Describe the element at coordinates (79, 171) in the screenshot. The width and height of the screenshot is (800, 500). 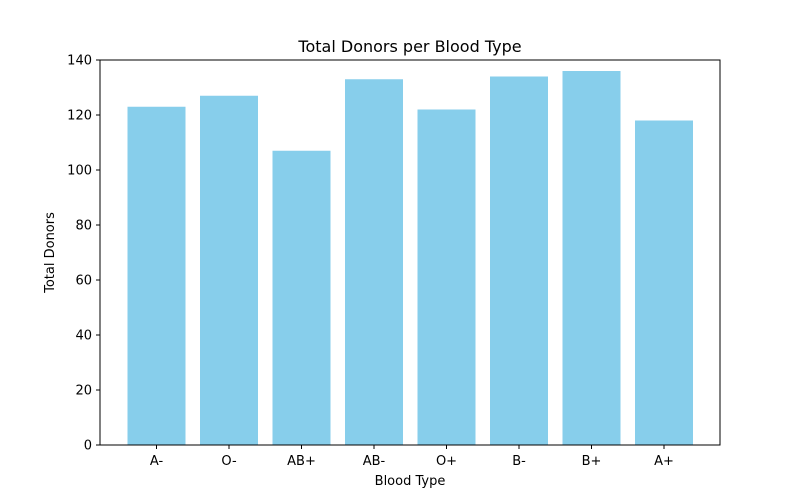
I see `y-tick-label-5: 100` at that location.